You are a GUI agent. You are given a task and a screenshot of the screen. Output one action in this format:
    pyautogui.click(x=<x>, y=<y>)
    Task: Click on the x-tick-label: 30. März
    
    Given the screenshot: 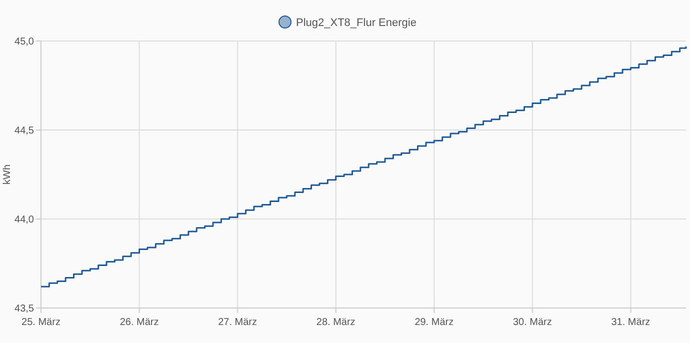 What is the action you would take?
    pyautogui.click(x=532, y=322)
    